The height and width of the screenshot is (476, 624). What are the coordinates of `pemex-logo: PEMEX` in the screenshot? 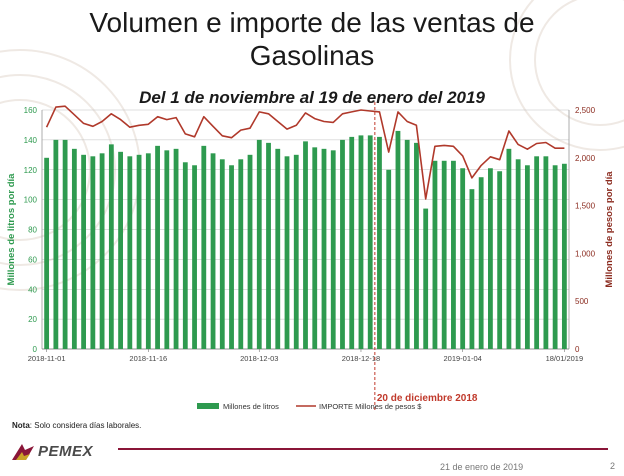 It's located at (65, 453).